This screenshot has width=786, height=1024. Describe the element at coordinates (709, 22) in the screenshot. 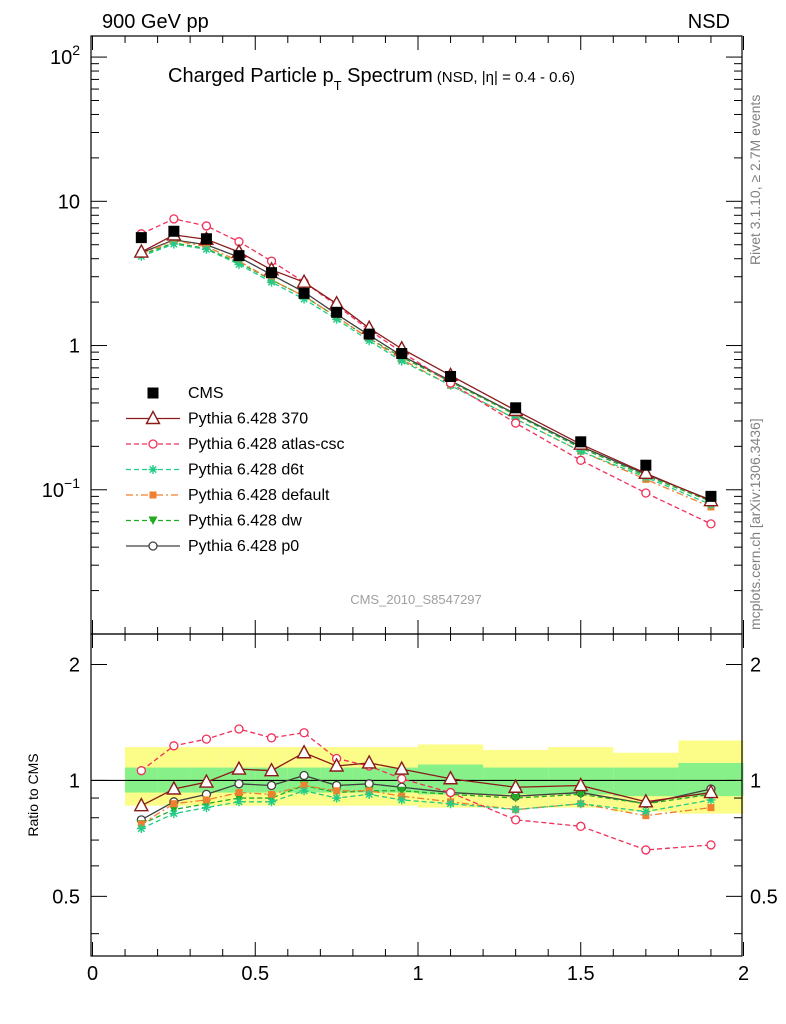

I see `header-right: NSD` at that location.